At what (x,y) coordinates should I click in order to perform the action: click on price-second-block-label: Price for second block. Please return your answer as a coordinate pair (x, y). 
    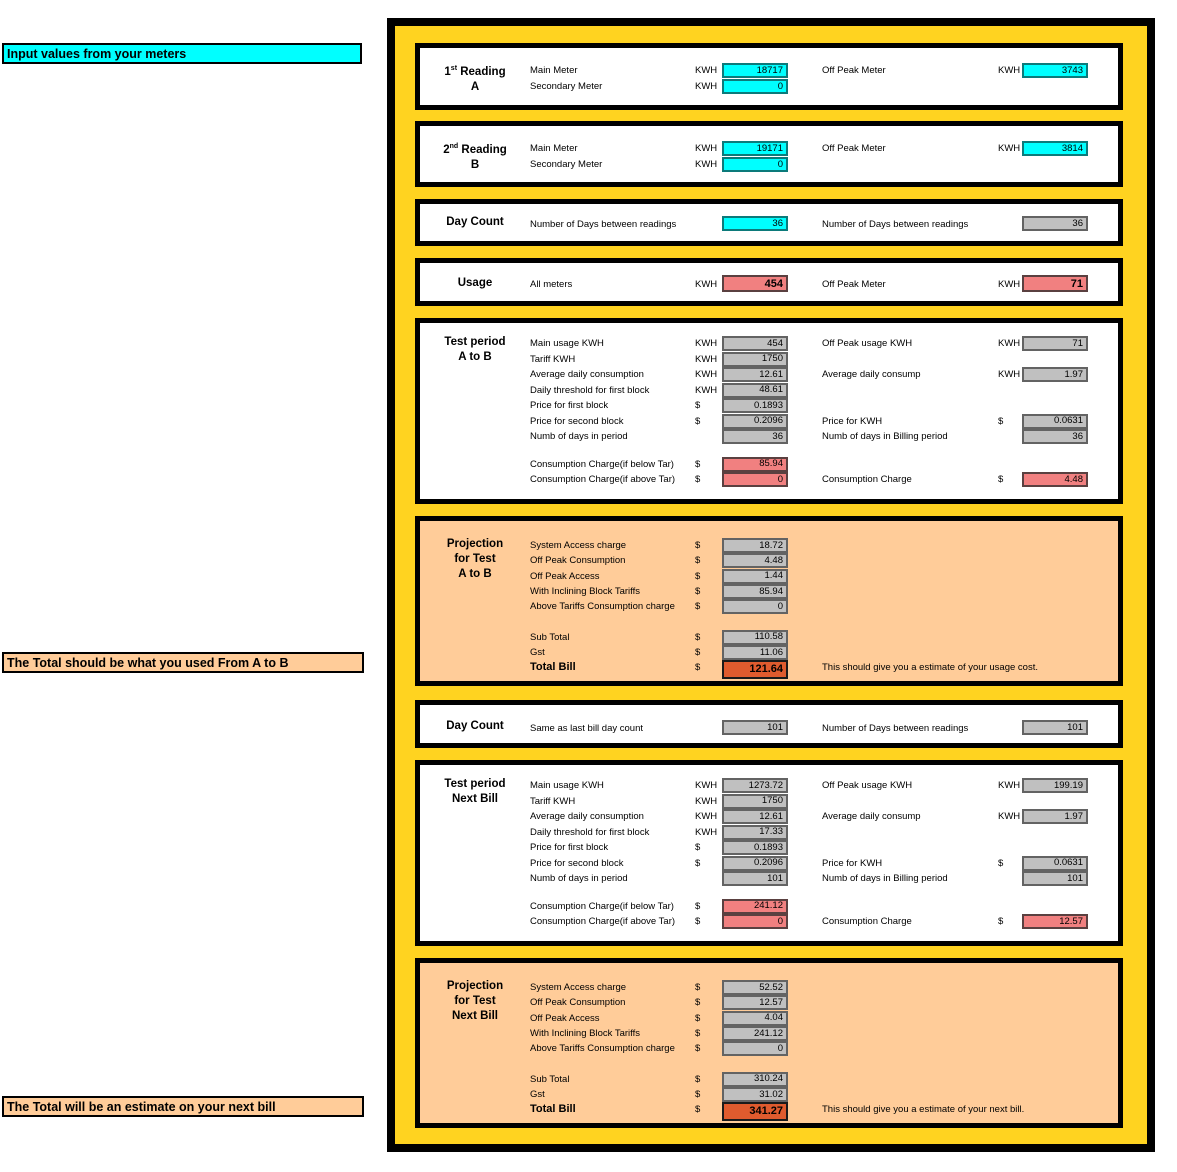
    Looking at the image, I should click on (577, 863).